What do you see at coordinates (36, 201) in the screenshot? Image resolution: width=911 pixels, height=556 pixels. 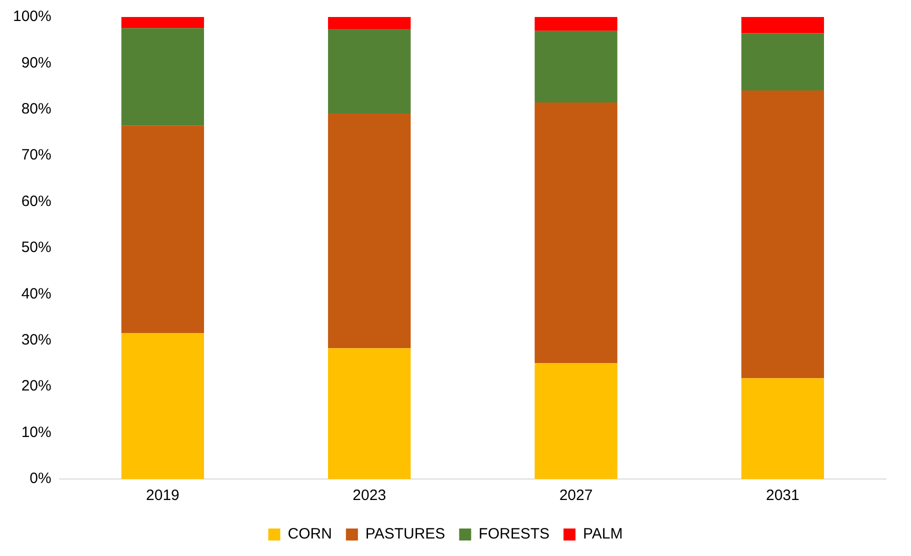 I see `y-tick-label: 60%` at bounding box center [36, 201].